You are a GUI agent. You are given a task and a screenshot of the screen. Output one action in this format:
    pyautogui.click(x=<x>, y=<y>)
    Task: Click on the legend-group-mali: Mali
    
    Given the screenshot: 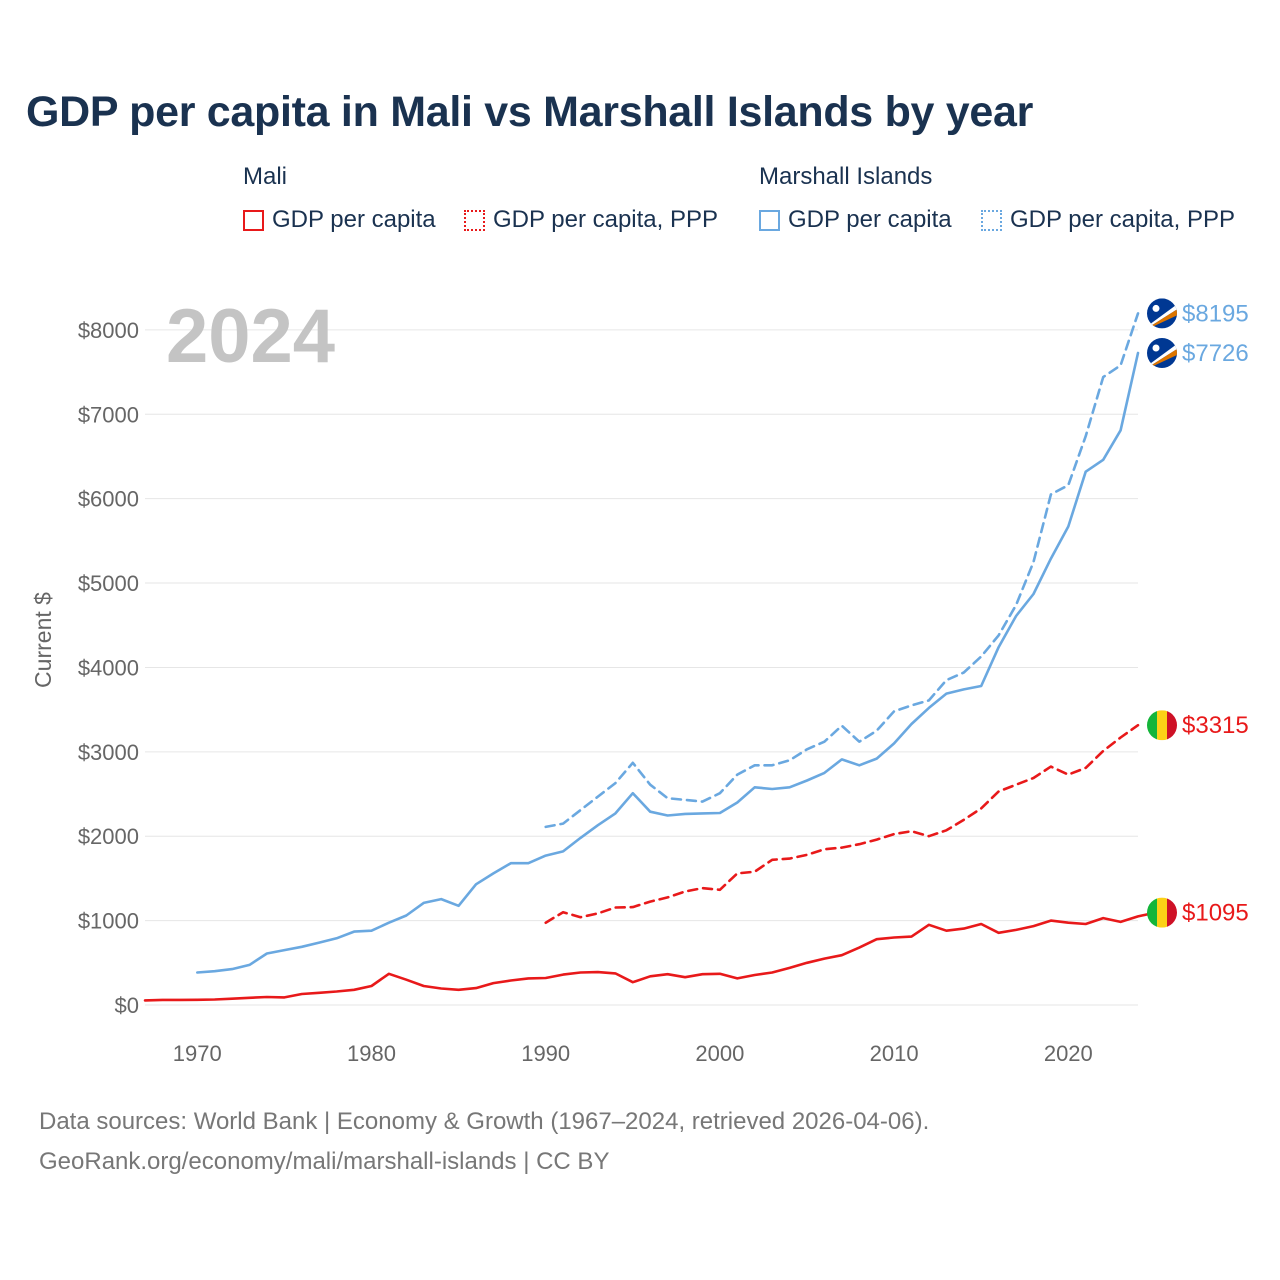 What is the action you would take?
    pyautogui.click(x=265, y=176)
    